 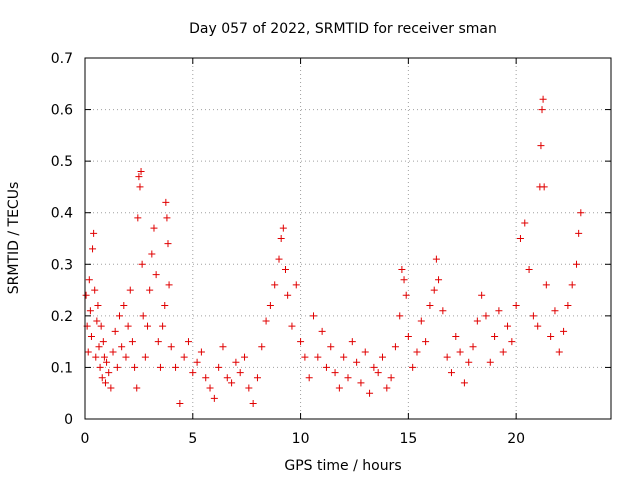 What do you see at coordinates (301, 439) in the screenshot?
I see `x-tick-label: 10` at bounding box center [301, 439].